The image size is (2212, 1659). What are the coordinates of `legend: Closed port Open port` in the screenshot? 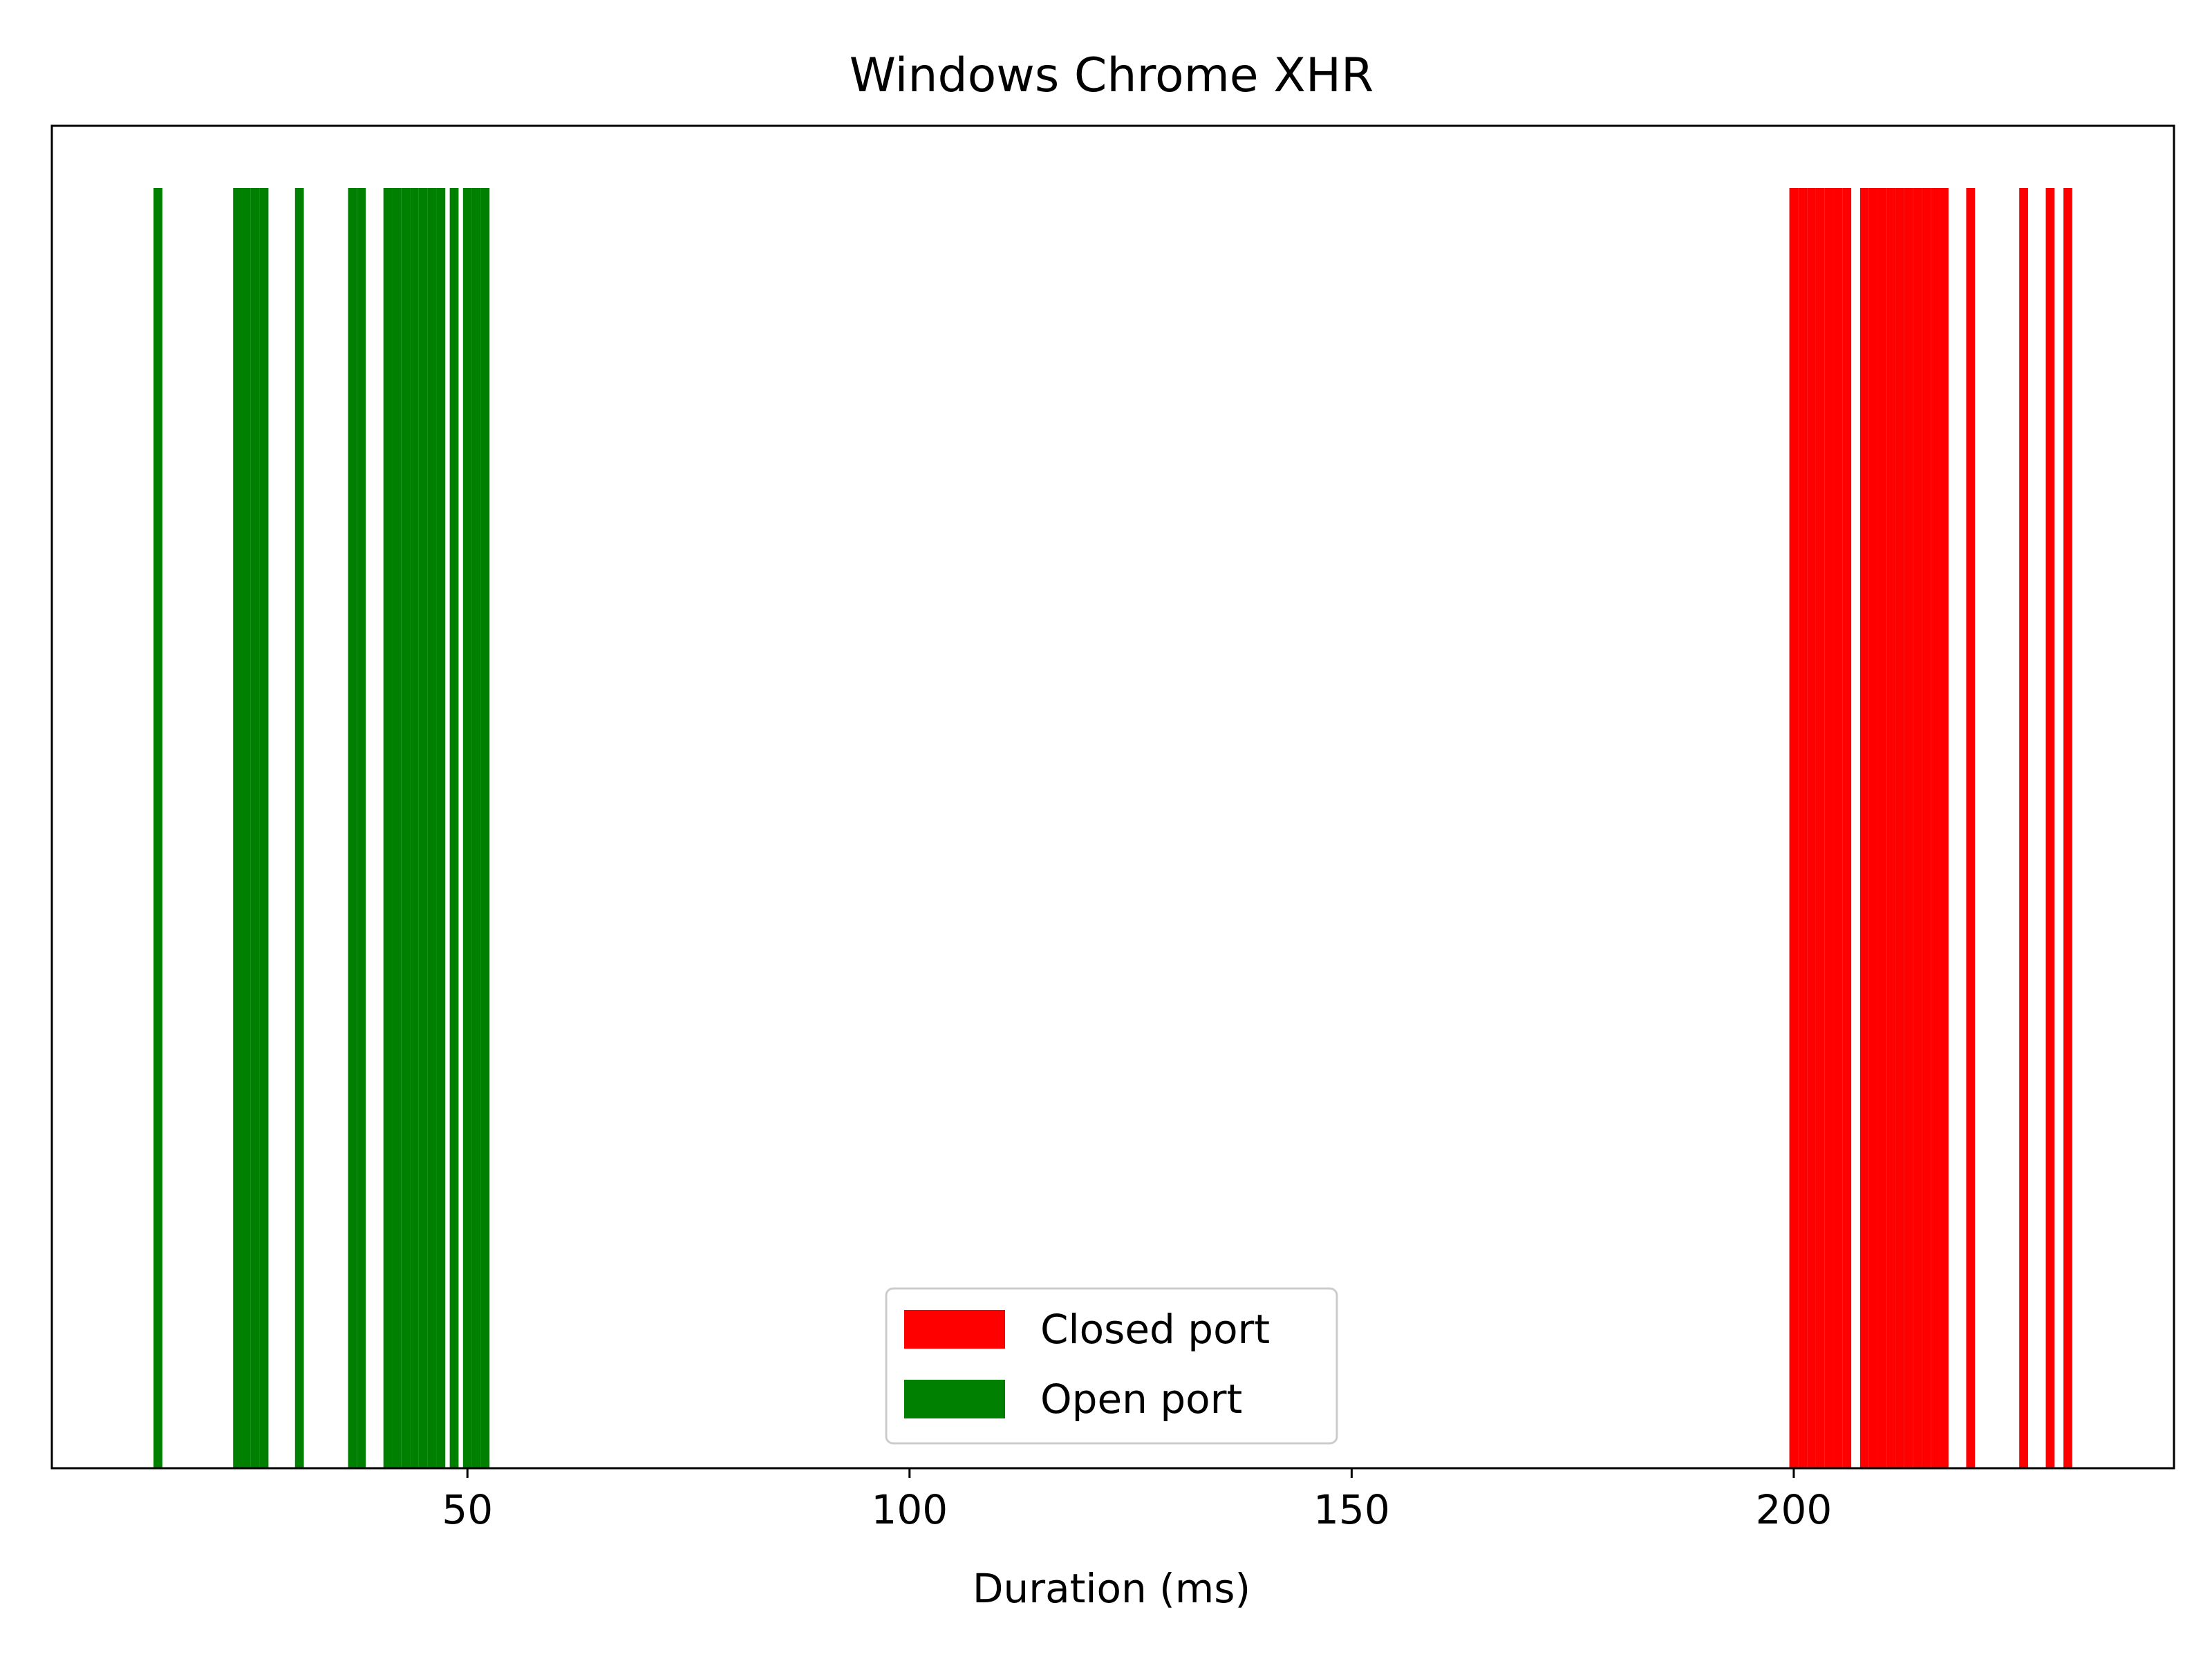 It's located at (1111, 1366).